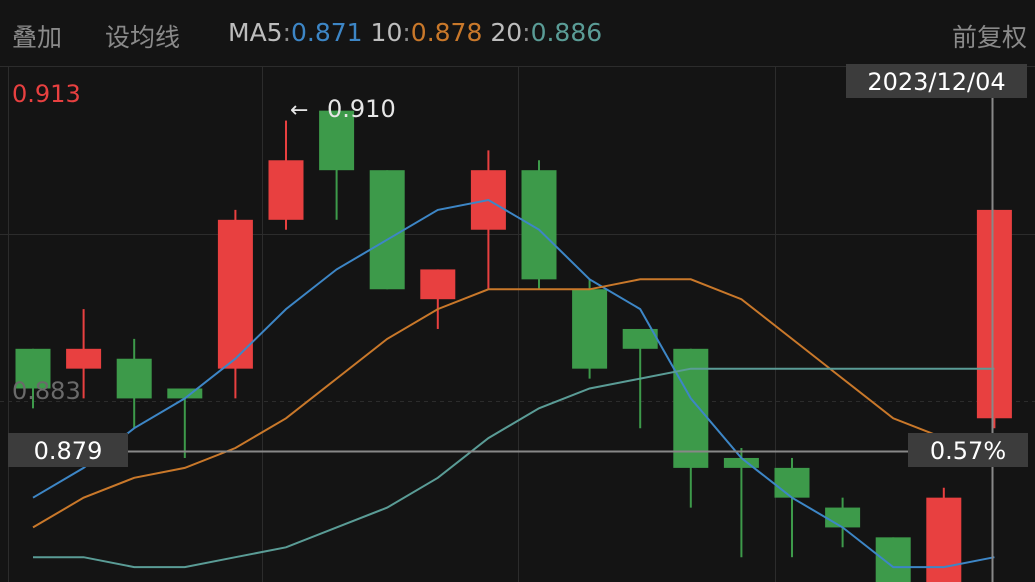 This screenshot has width=1035, height=582. What do you see at coordinates (255, 32) in the screenshot?
I see `ma5-label: MA5` at bounding box center [255, 32].